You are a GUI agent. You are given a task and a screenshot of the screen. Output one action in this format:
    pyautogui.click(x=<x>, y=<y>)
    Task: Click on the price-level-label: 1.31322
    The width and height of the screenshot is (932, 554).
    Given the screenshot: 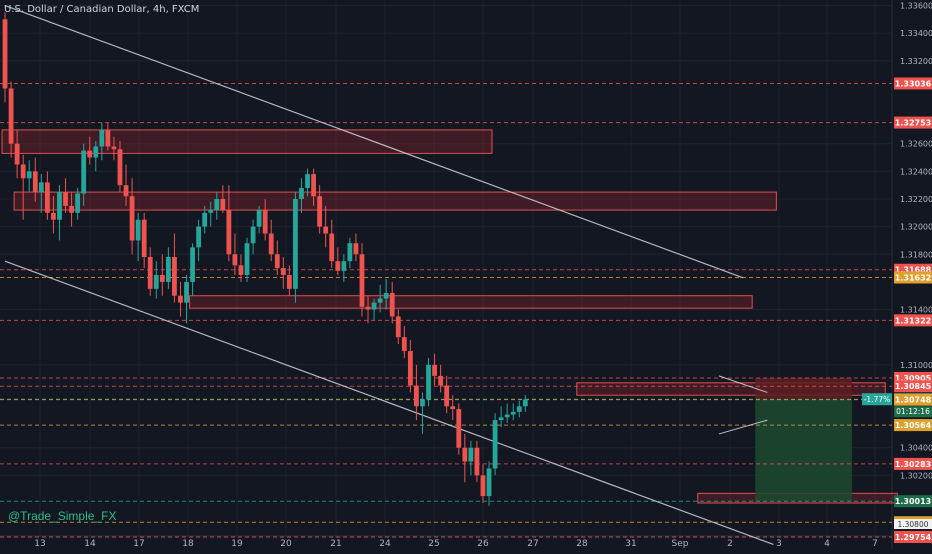 What is the action you would take?
    pyautogui.click(x=913, y=320)
    